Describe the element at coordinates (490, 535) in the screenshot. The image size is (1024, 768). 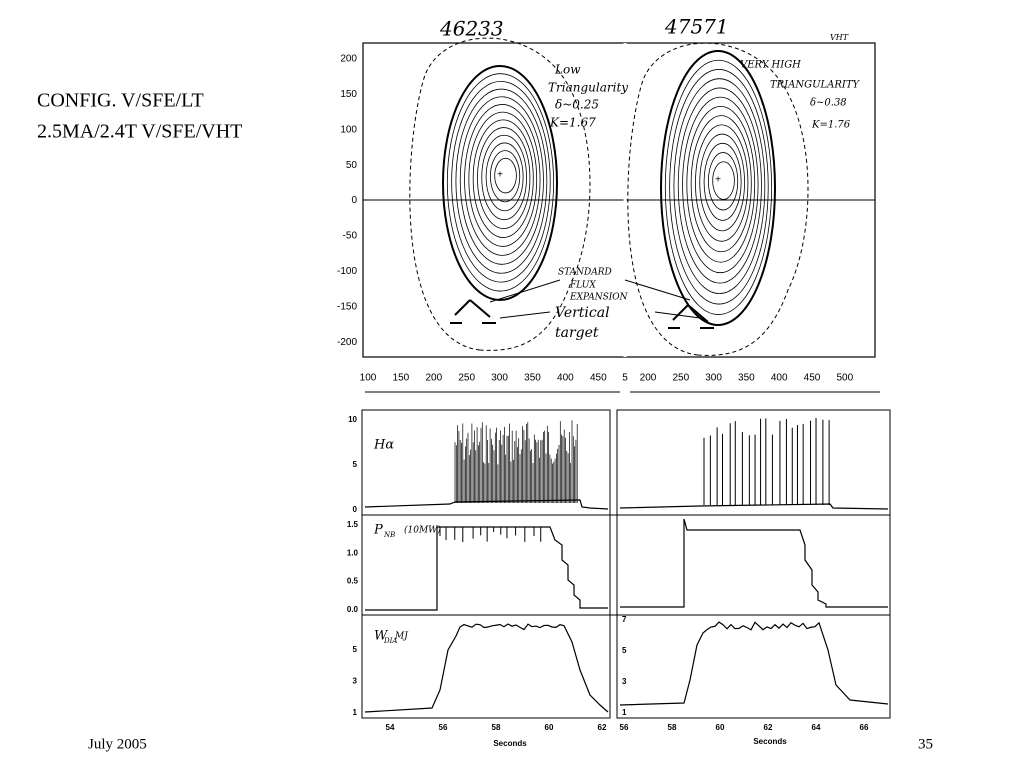
I see `pnb-dips` at that location.